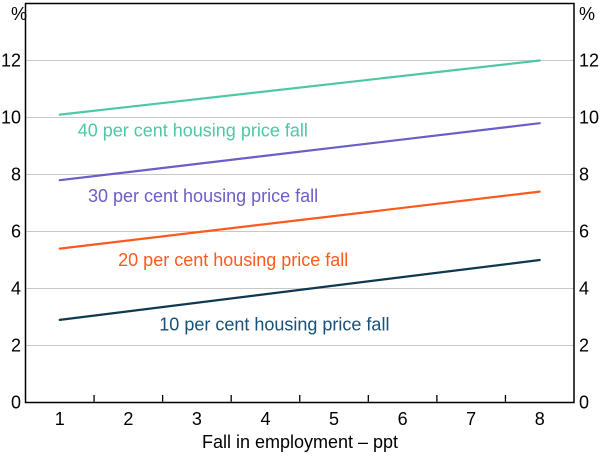  I want to click on x-tick-label: 3, so click(197, 419).